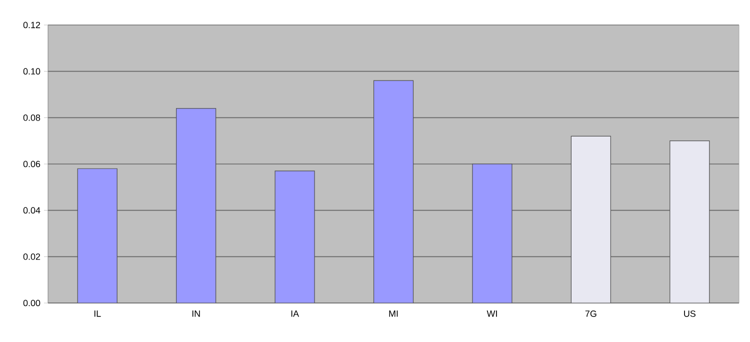 The width and height of the screenshot is (750, 342). What do you see at coordinates (97, 313) in the screenshot?
I see `x-tick-label: IL` at bounding box center [97, 313].